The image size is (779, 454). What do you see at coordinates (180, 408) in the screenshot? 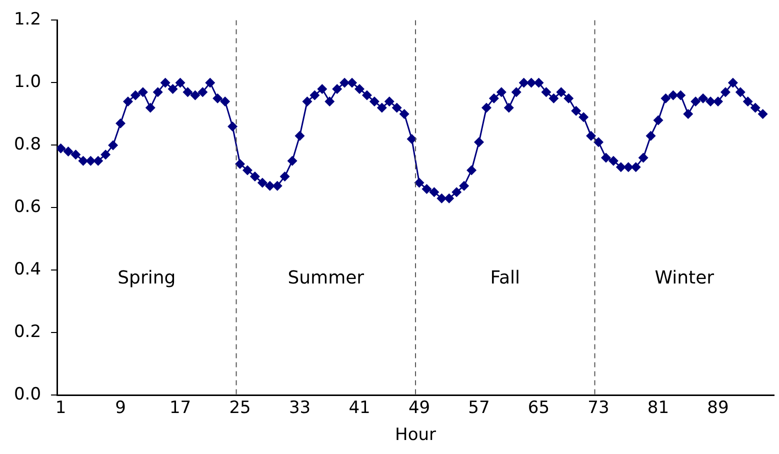
I see `x-tick-label: 17` at bounding box center [180, 408].